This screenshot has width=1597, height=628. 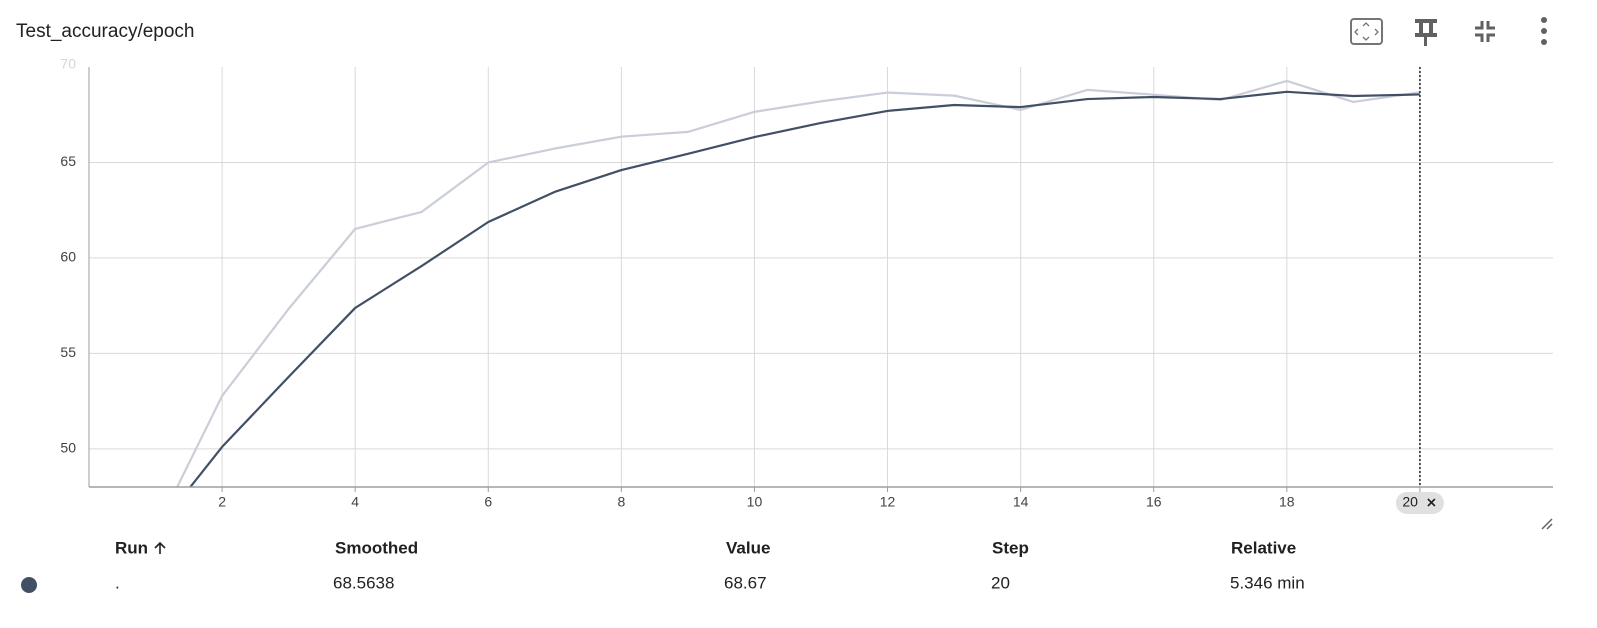 What do you see at coordinates (1547, 524) in the screenshot?
I see `resize-handle` at bounding box center [1547, 524].